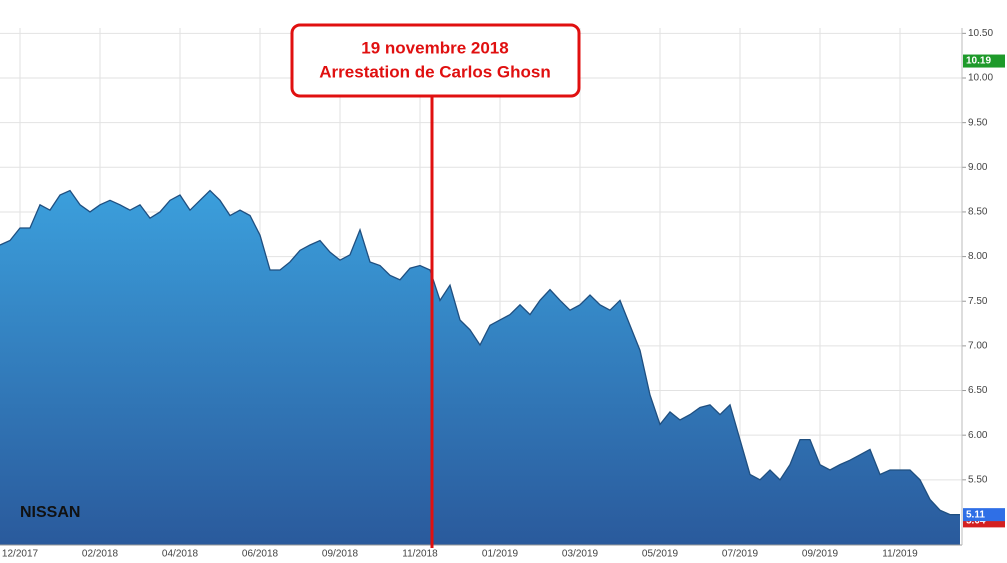 The width and height of the screenshot is (1007, 563). What do you see at coordinates (900, 554) in the screenshot?
I see `x-tick-label: 11/2019` at bounding box center [900, 554].